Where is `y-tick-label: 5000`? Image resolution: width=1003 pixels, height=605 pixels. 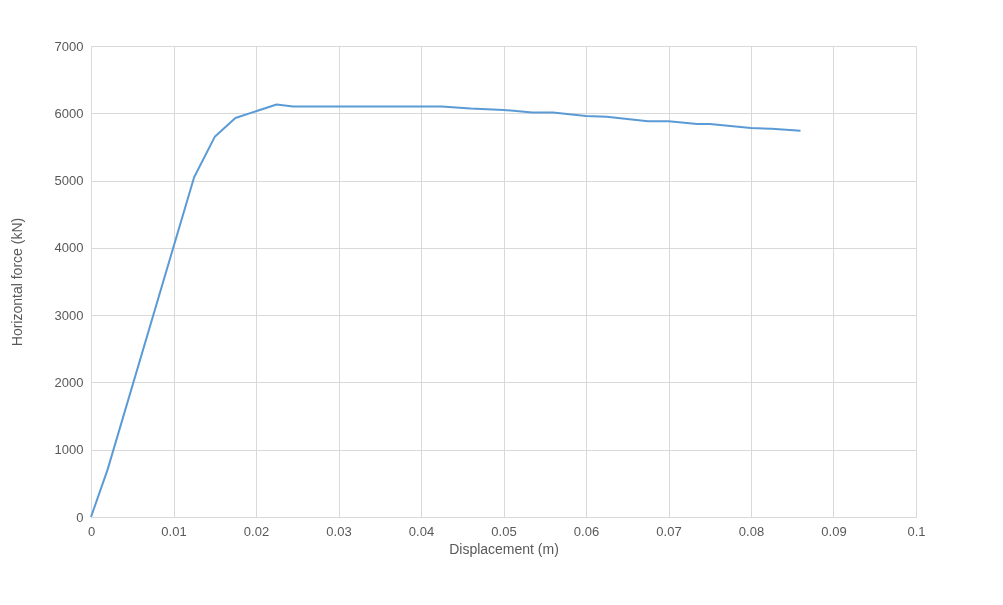 y-tick-label: 5000 is located at coordinates (69, 181).